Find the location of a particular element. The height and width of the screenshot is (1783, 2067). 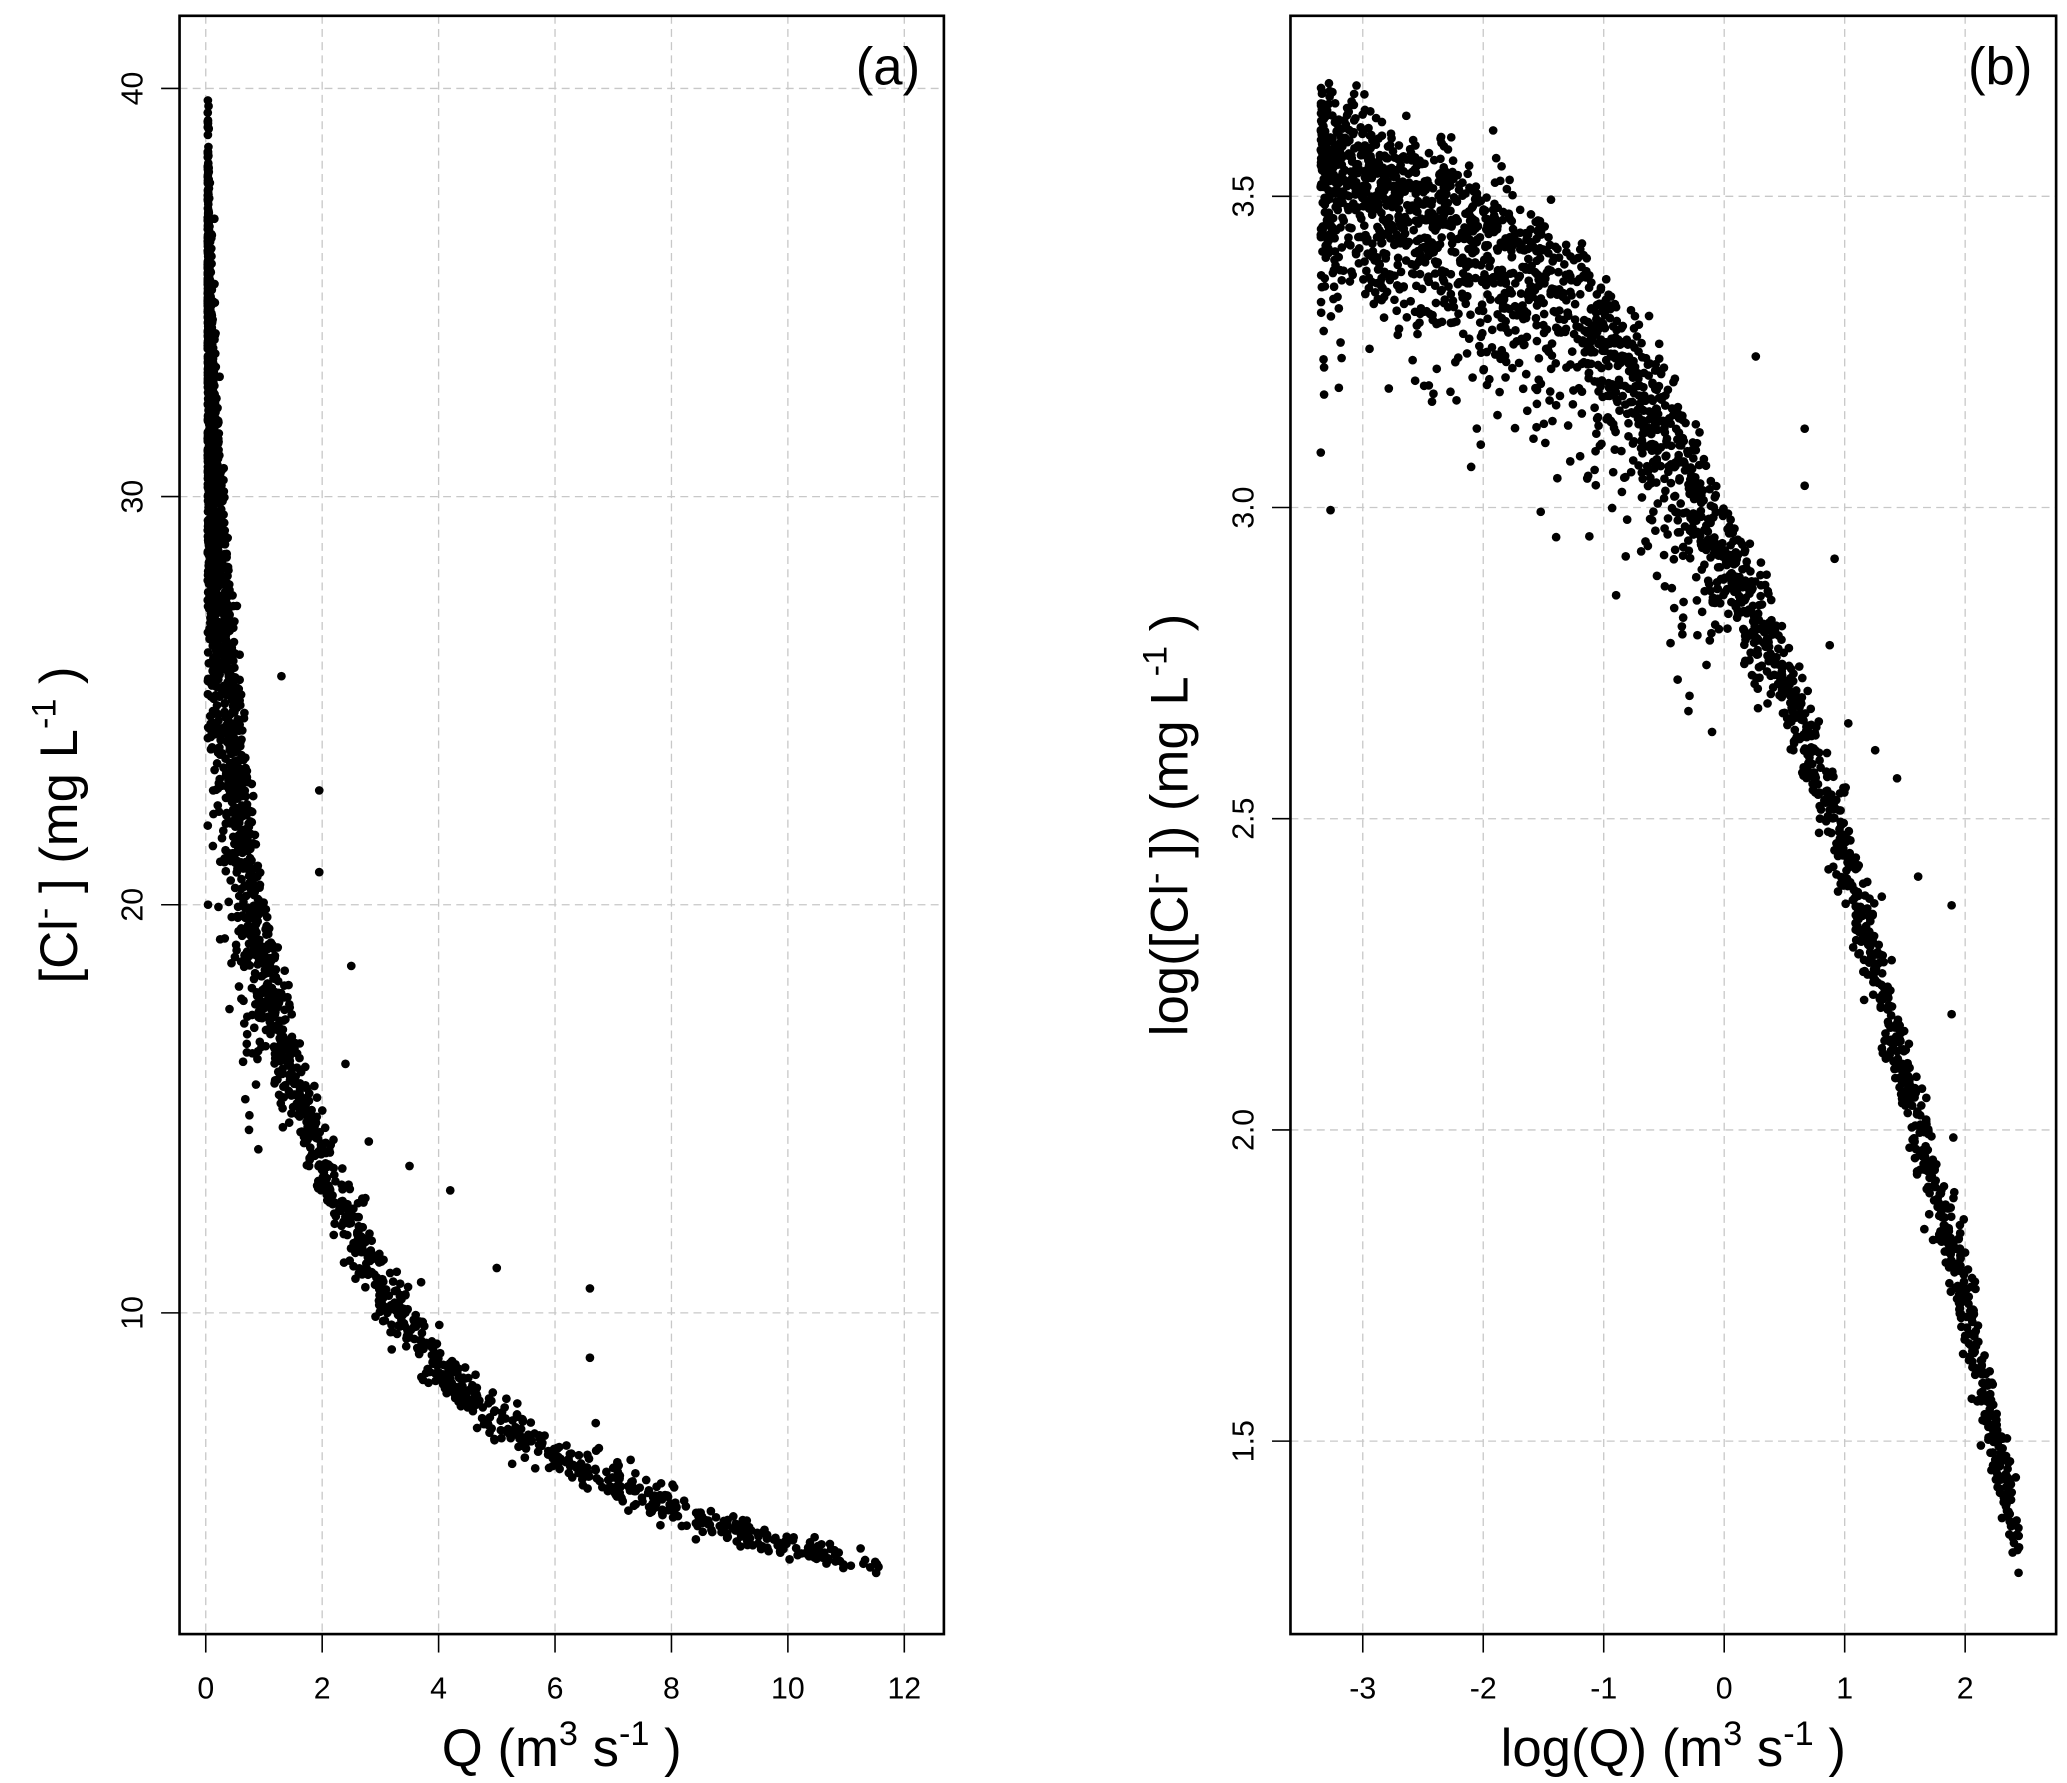

x-tick-label: 2 is located at coordinates (322, 1689).